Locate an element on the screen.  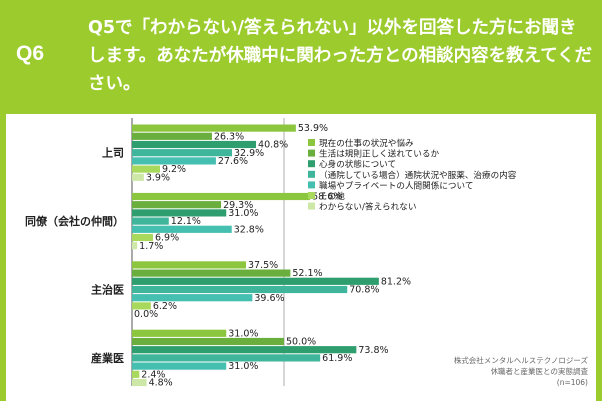
bar-value-label: 50.0% is located at coordinates (301, 342).